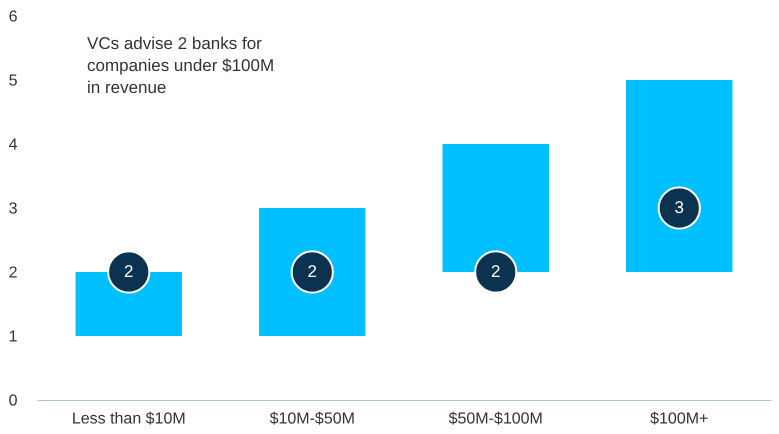 This screenshot has height=434, width=779. What do you see at coordinates (13, 145) in the screenshot?
I see `y-tick-label: 4` at bounding box center [13, 145].